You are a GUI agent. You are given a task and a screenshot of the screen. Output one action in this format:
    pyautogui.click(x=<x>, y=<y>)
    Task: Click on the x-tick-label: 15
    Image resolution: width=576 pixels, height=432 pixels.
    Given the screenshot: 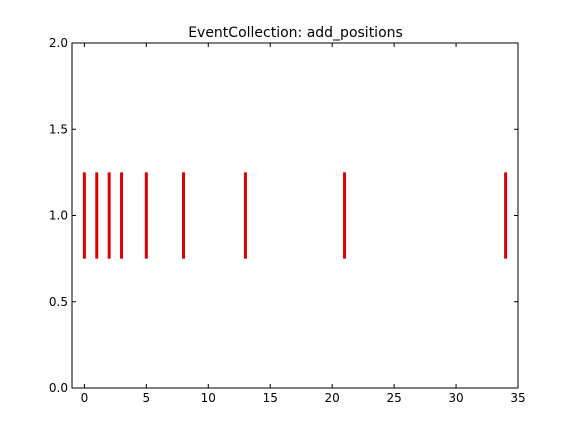 What is the action you would take?
    pyautogui.click(x=270, y=398)
    